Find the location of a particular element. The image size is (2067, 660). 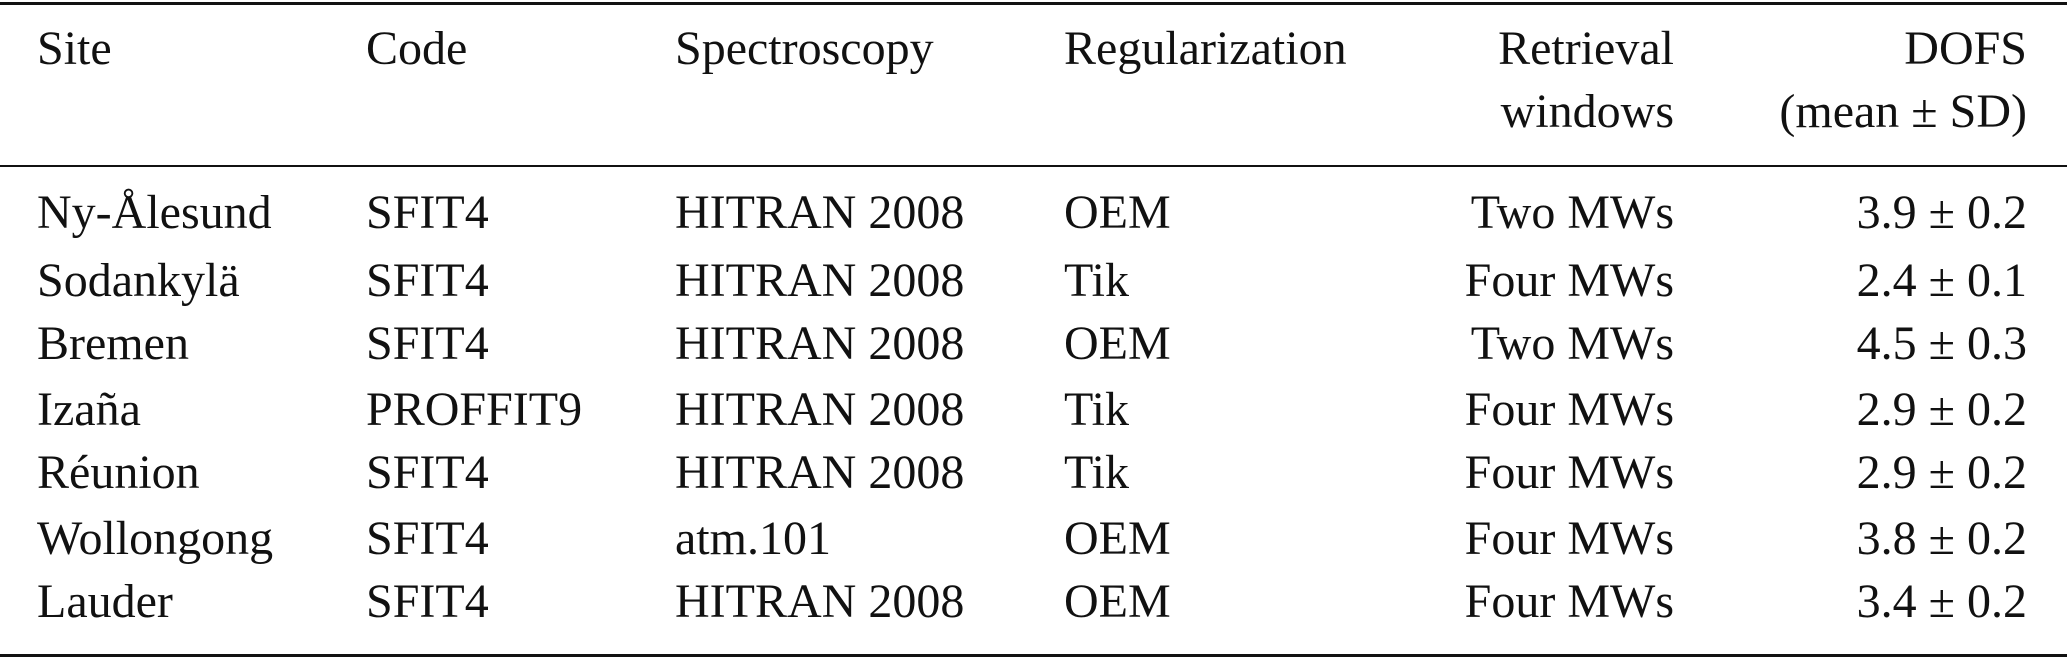

bottom-rule is located at coordinates (1033, 655).